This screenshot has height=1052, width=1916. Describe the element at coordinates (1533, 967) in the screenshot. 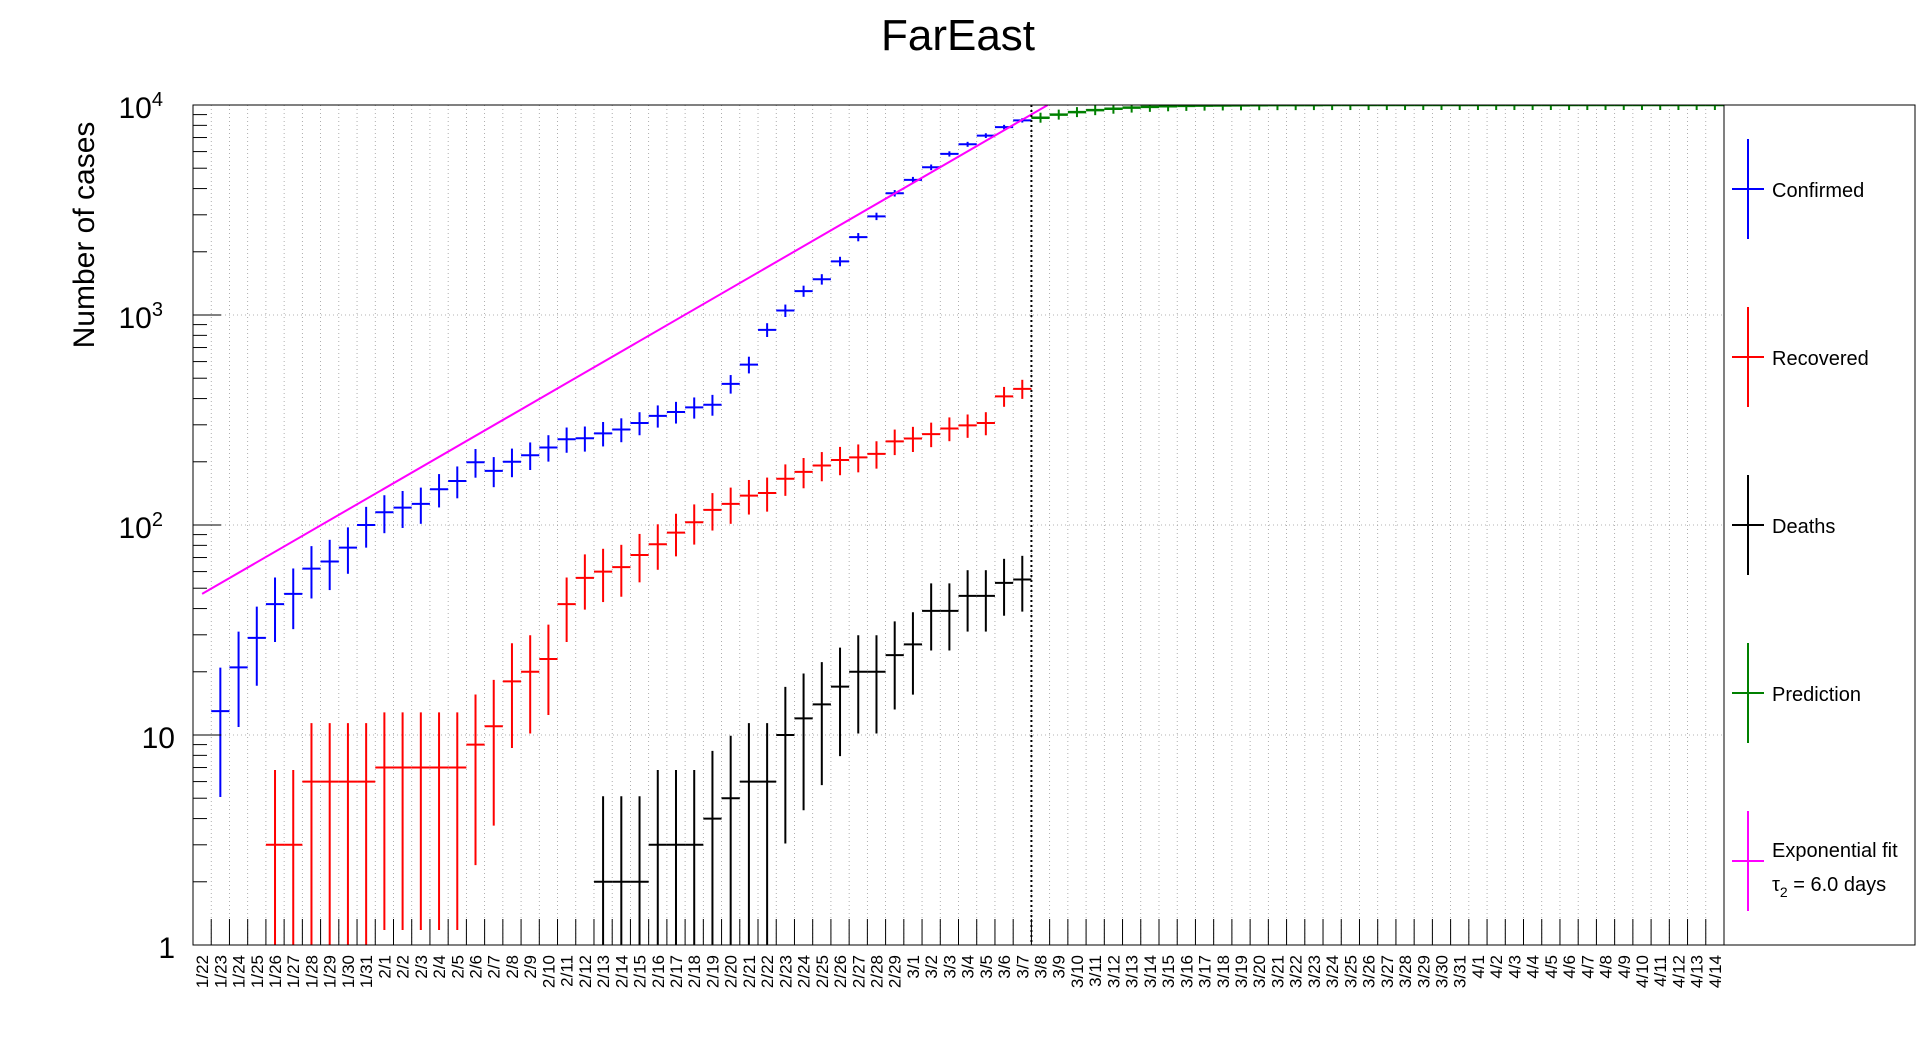

I see `x-tick-label: 4/4` at that location.